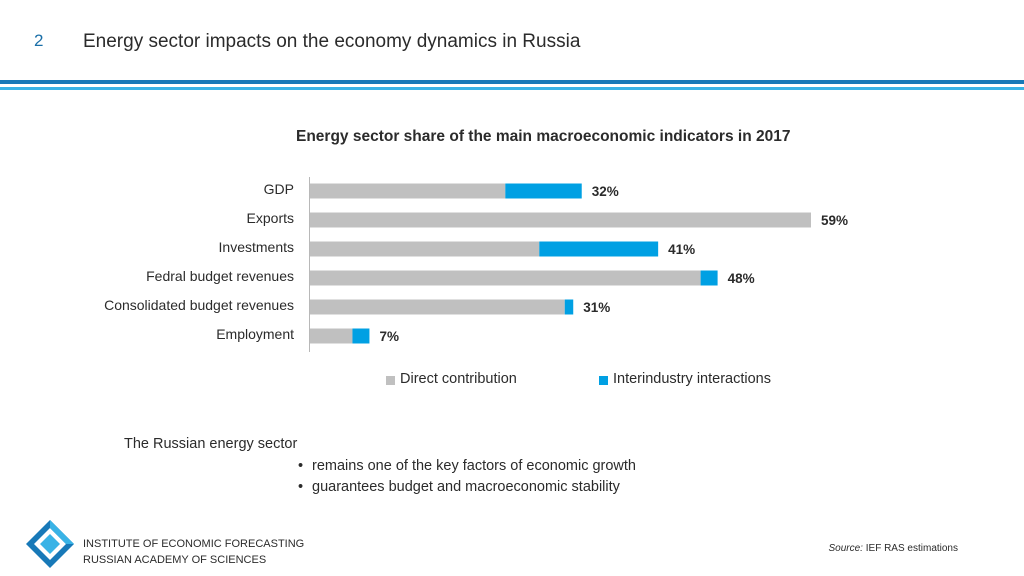  Describe the element at coordinates (605, 191) in the screenshot. I see `value-label: 32%` at that location.